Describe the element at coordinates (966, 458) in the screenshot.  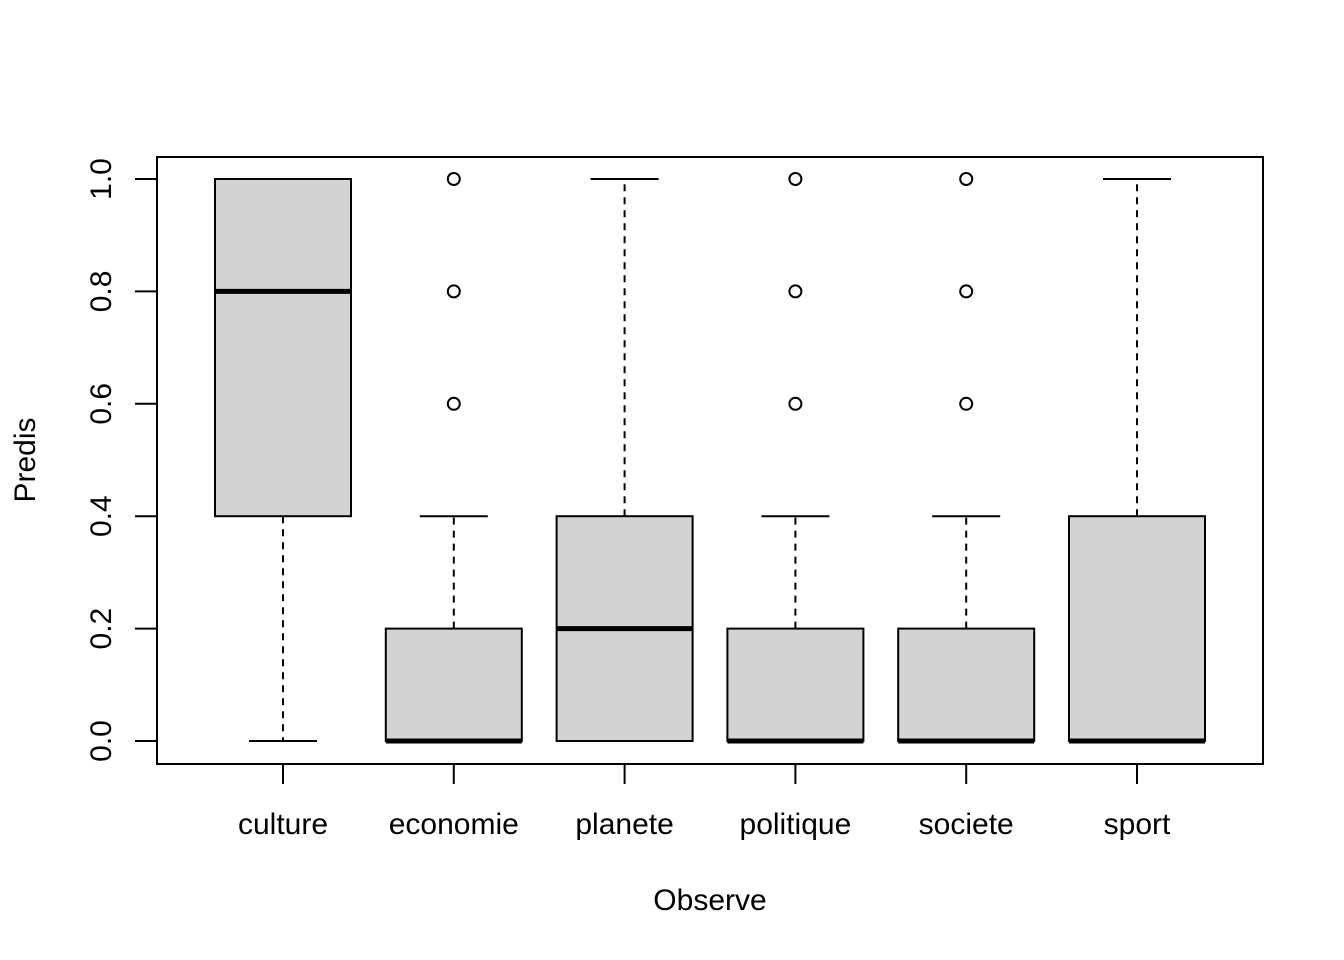
I see `box-societe` at that location.